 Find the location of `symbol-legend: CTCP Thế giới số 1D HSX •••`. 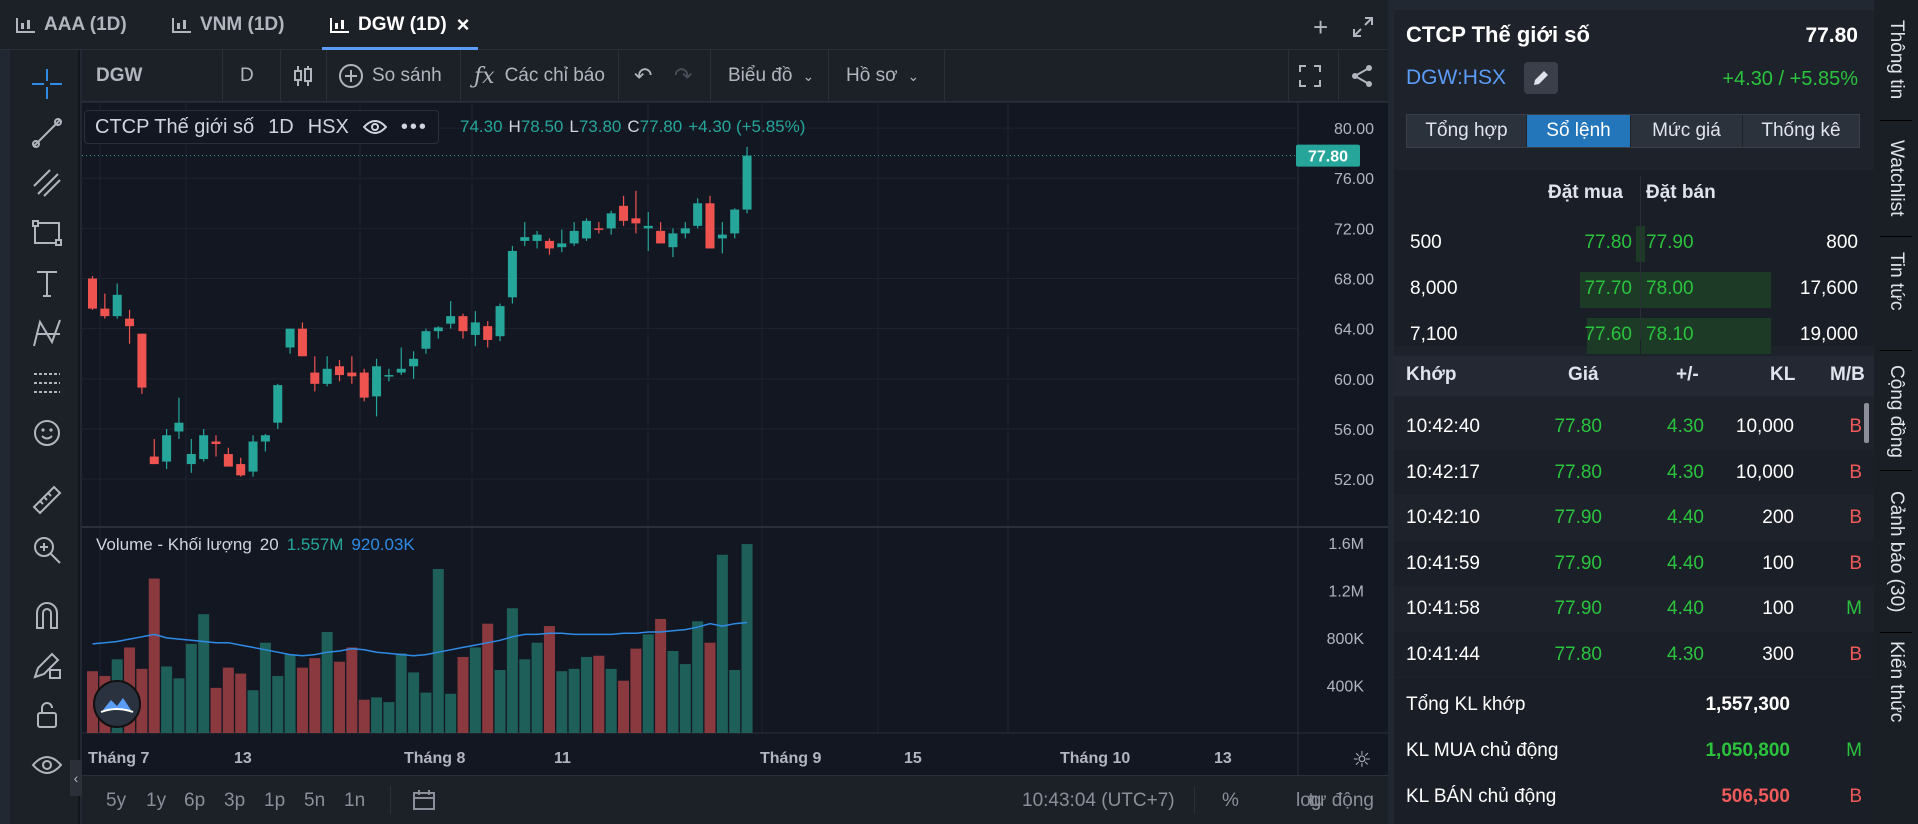

symbol-legend: CTCP Thế giới số 1D HSX ••• is located at coordinates (261, 127).